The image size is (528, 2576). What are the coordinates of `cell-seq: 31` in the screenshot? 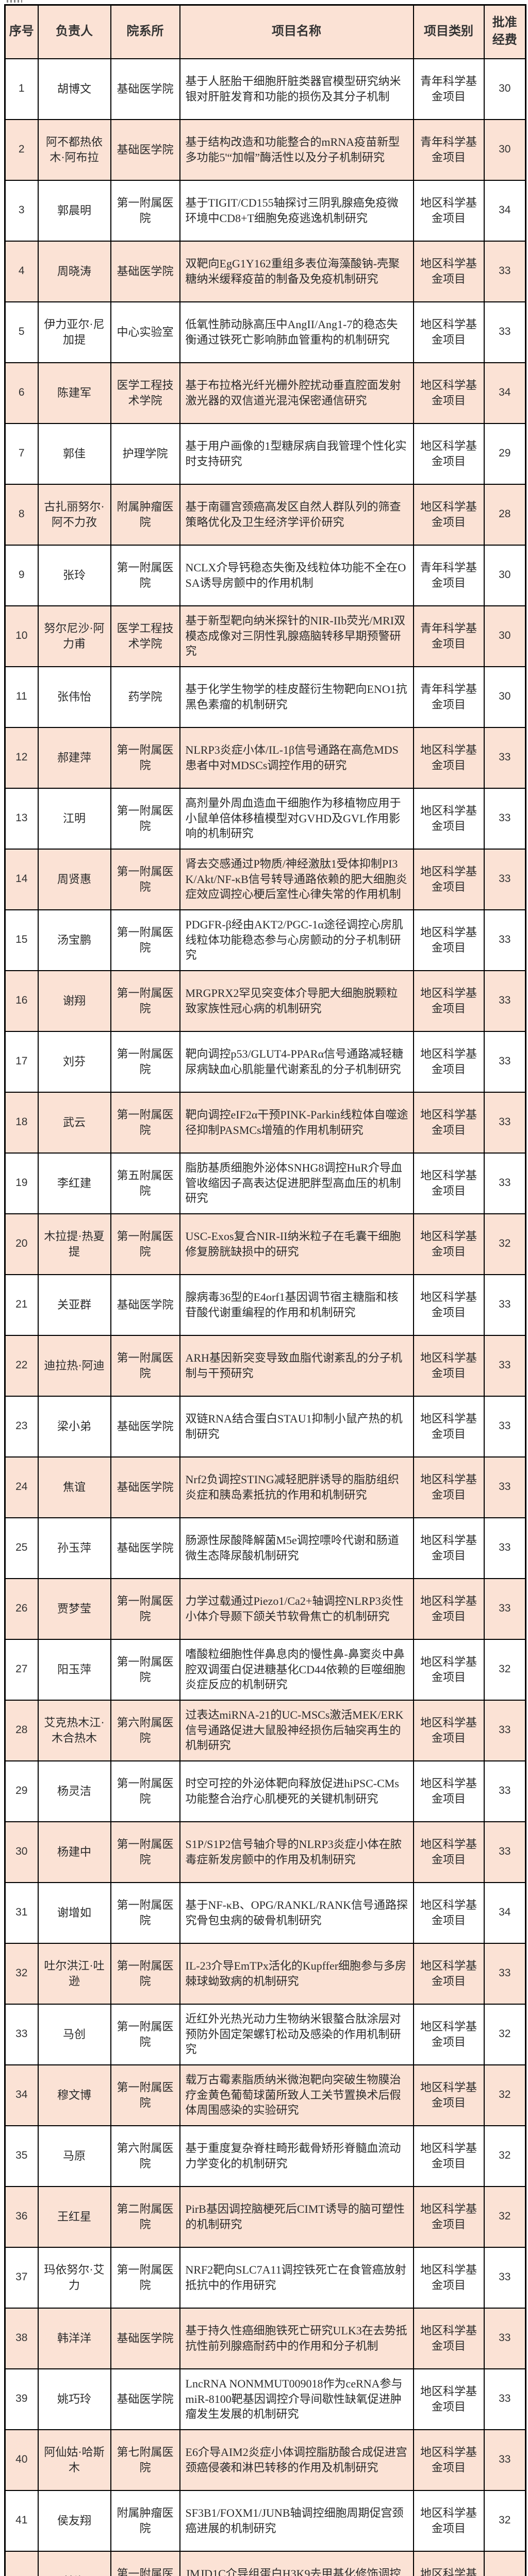 It's located at (21, 1913).